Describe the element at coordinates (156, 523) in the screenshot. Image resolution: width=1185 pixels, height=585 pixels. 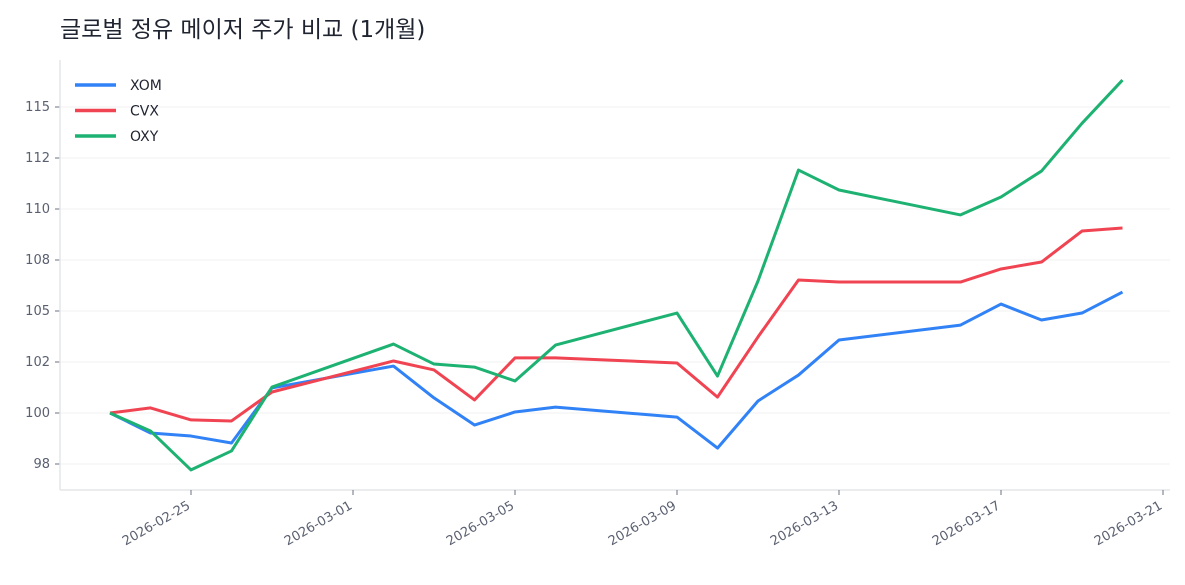
I see `x-tick-label: 2026-02-25` at that location.